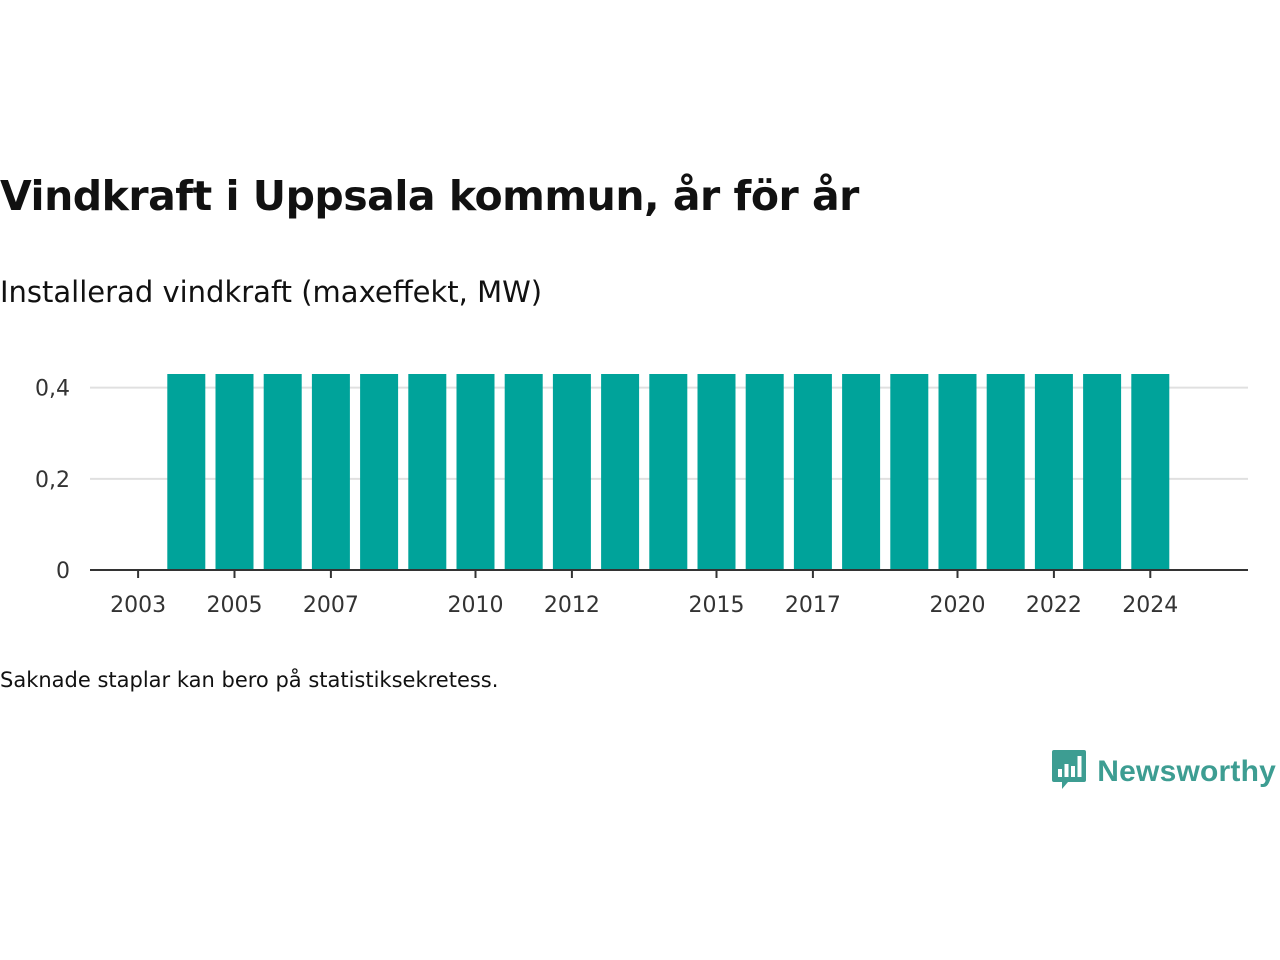  Describe the element at coordinates (1102, 472) in the screenshot. I see `bar-2023` at that location.